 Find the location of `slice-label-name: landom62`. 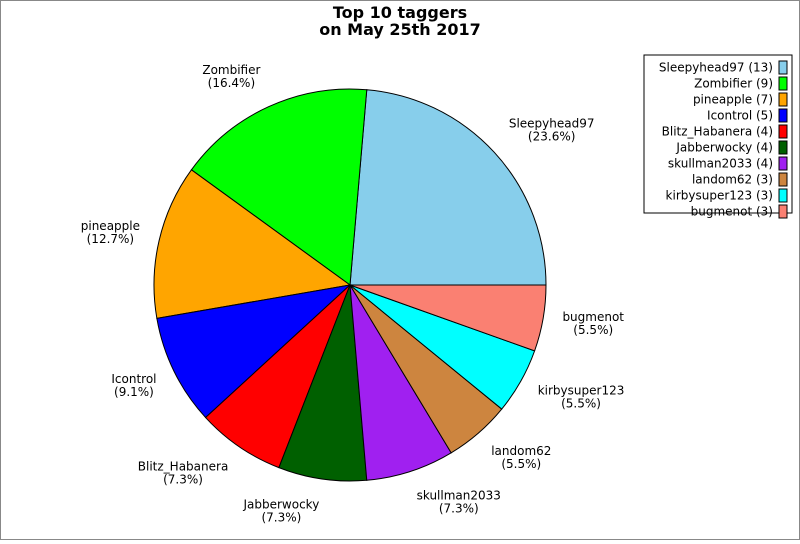

slice-label-name: landom62 is located at coordinates (521, 451).